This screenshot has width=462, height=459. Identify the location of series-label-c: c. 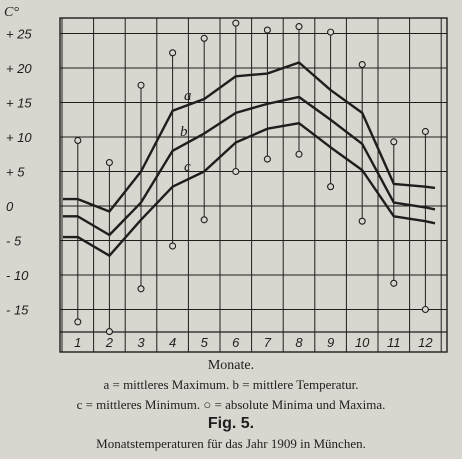
(187, 167).